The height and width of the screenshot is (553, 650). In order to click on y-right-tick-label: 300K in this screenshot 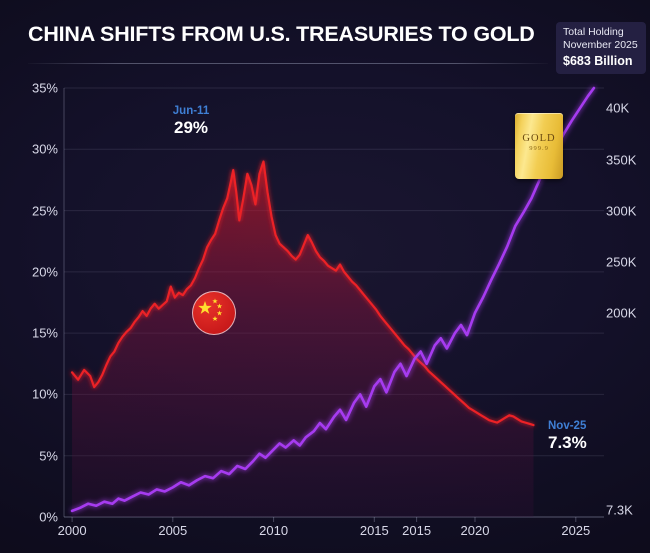, I will do `click(621, 211)`.